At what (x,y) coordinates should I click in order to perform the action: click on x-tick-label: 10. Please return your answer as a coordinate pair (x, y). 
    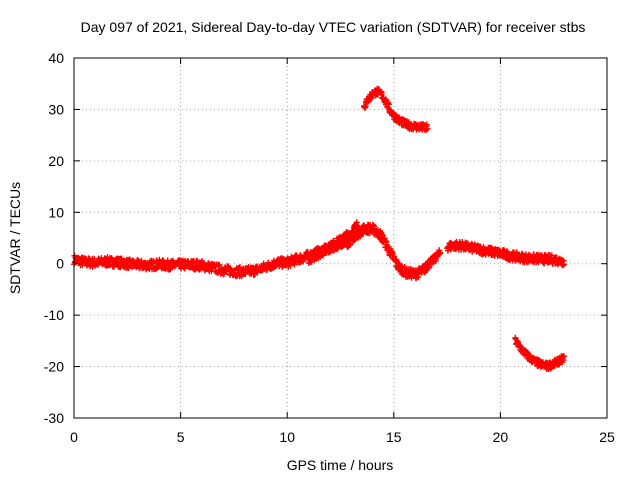
    Looking at the image, I should click on (287, 437).